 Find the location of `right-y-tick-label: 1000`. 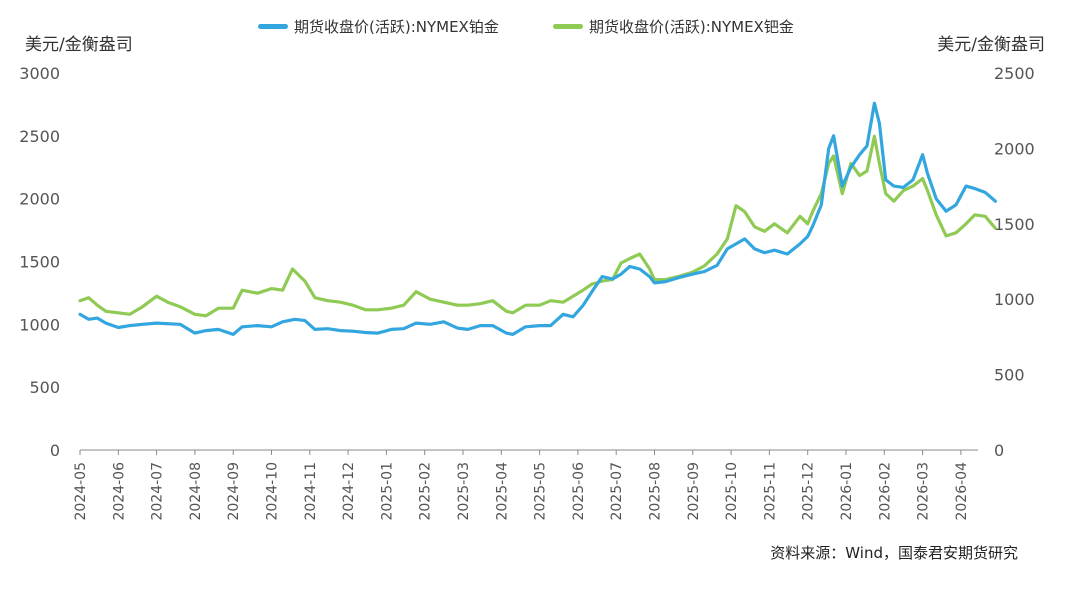

right-y-tick-label: 1000 is located at coordinates (1014, 299).